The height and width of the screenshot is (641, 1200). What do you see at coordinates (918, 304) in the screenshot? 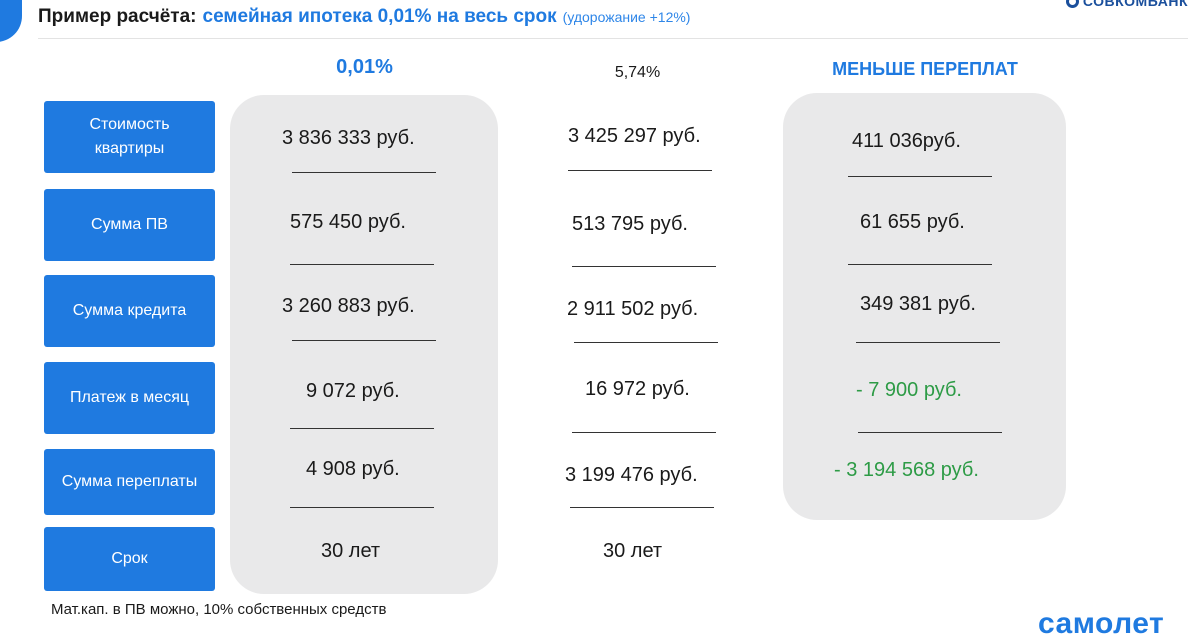
I see `savings-loan-amount: 349 381 руб.` at bounding box center [918, 304].